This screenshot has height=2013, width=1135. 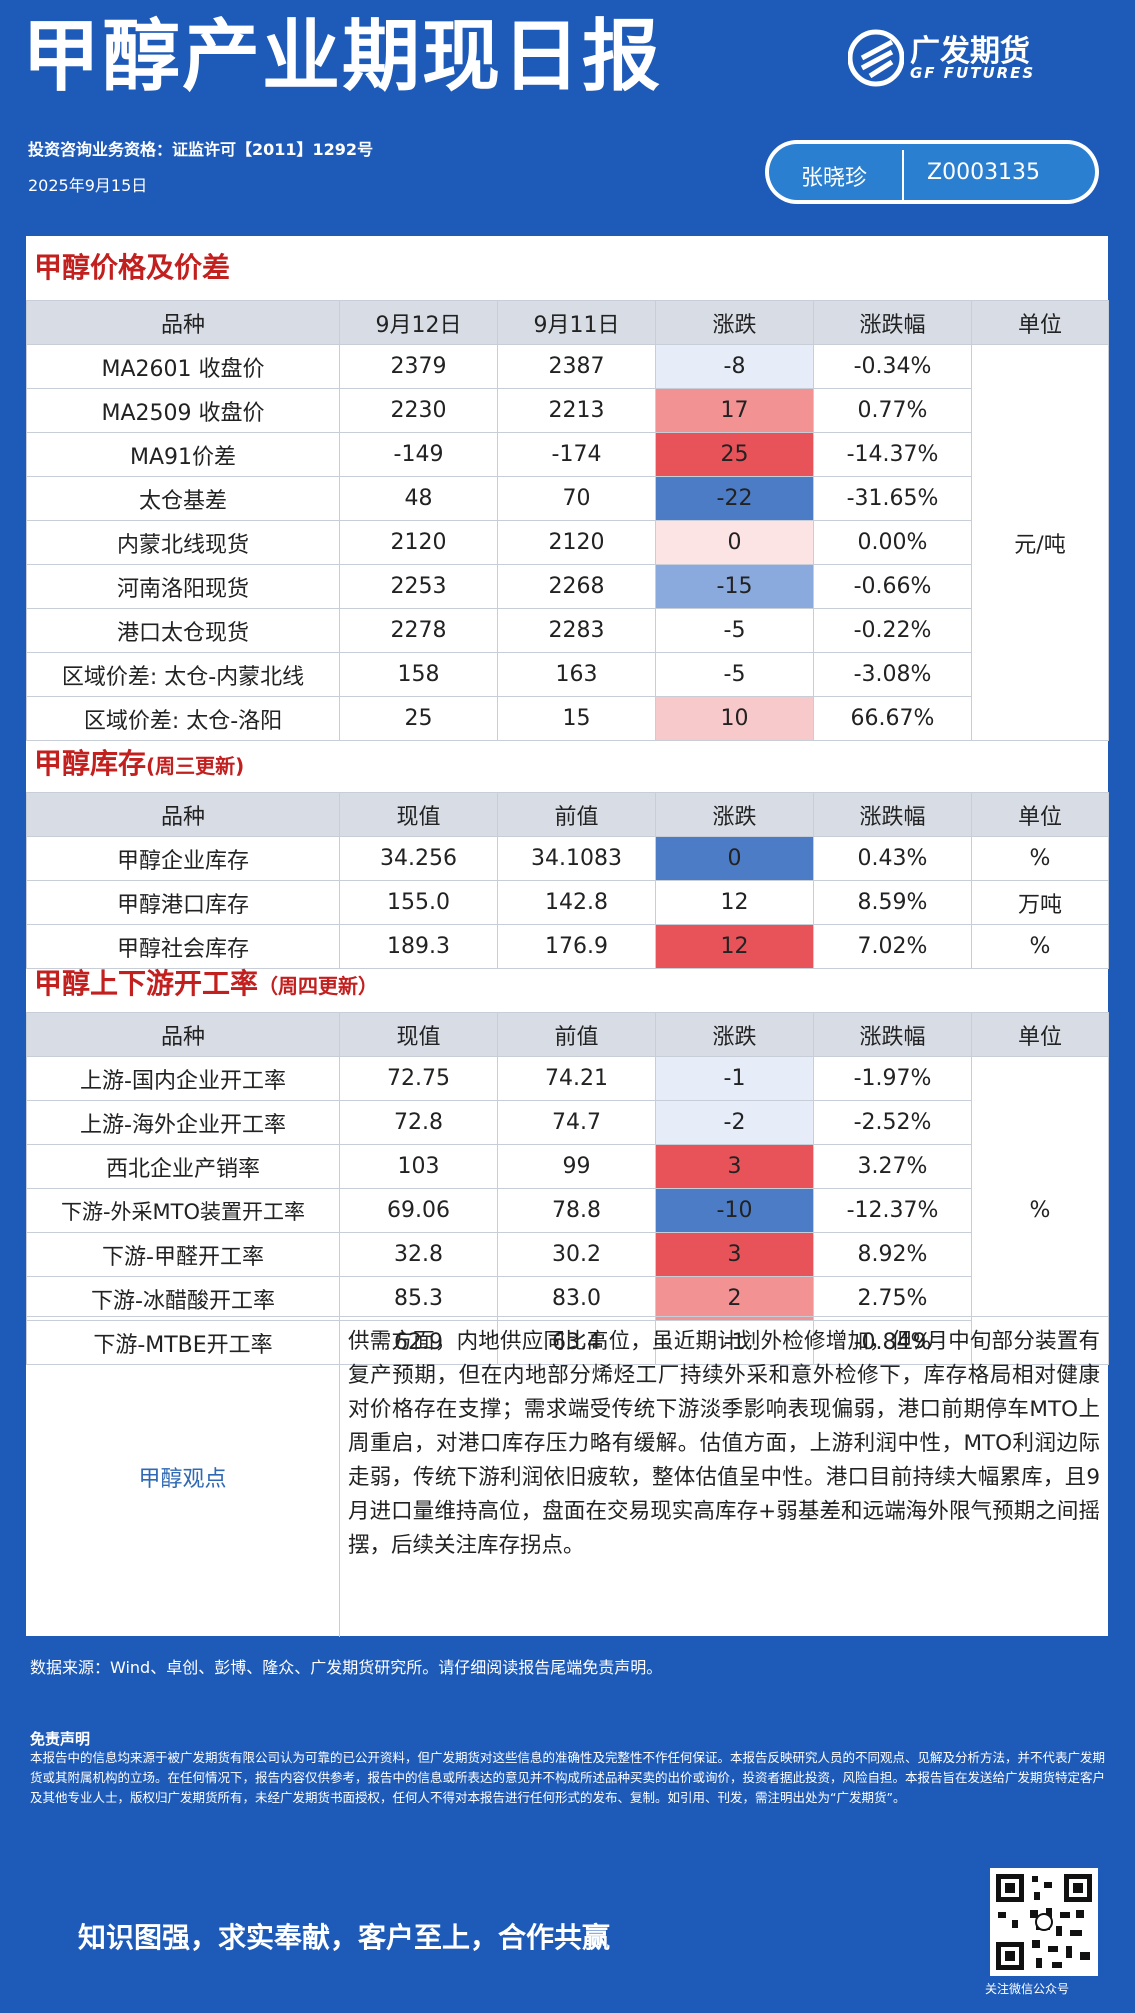 I want to click on analyst-pill: 张晓珍 Z0003135, so click(x=932, y=173).